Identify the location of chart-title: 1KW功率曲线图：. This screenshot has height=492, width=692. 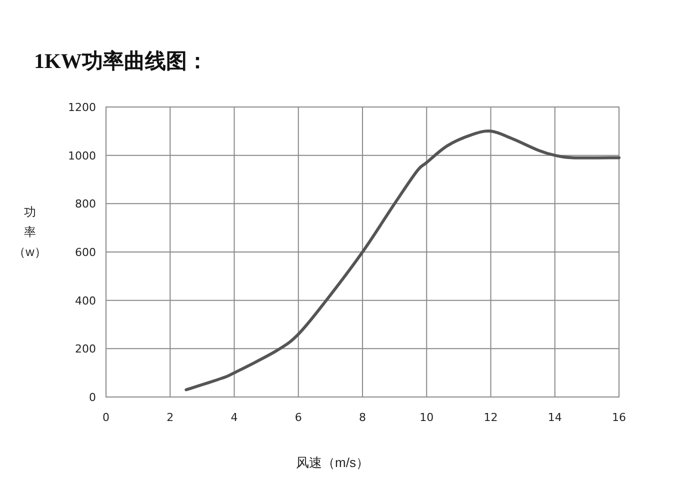
(121, 61).